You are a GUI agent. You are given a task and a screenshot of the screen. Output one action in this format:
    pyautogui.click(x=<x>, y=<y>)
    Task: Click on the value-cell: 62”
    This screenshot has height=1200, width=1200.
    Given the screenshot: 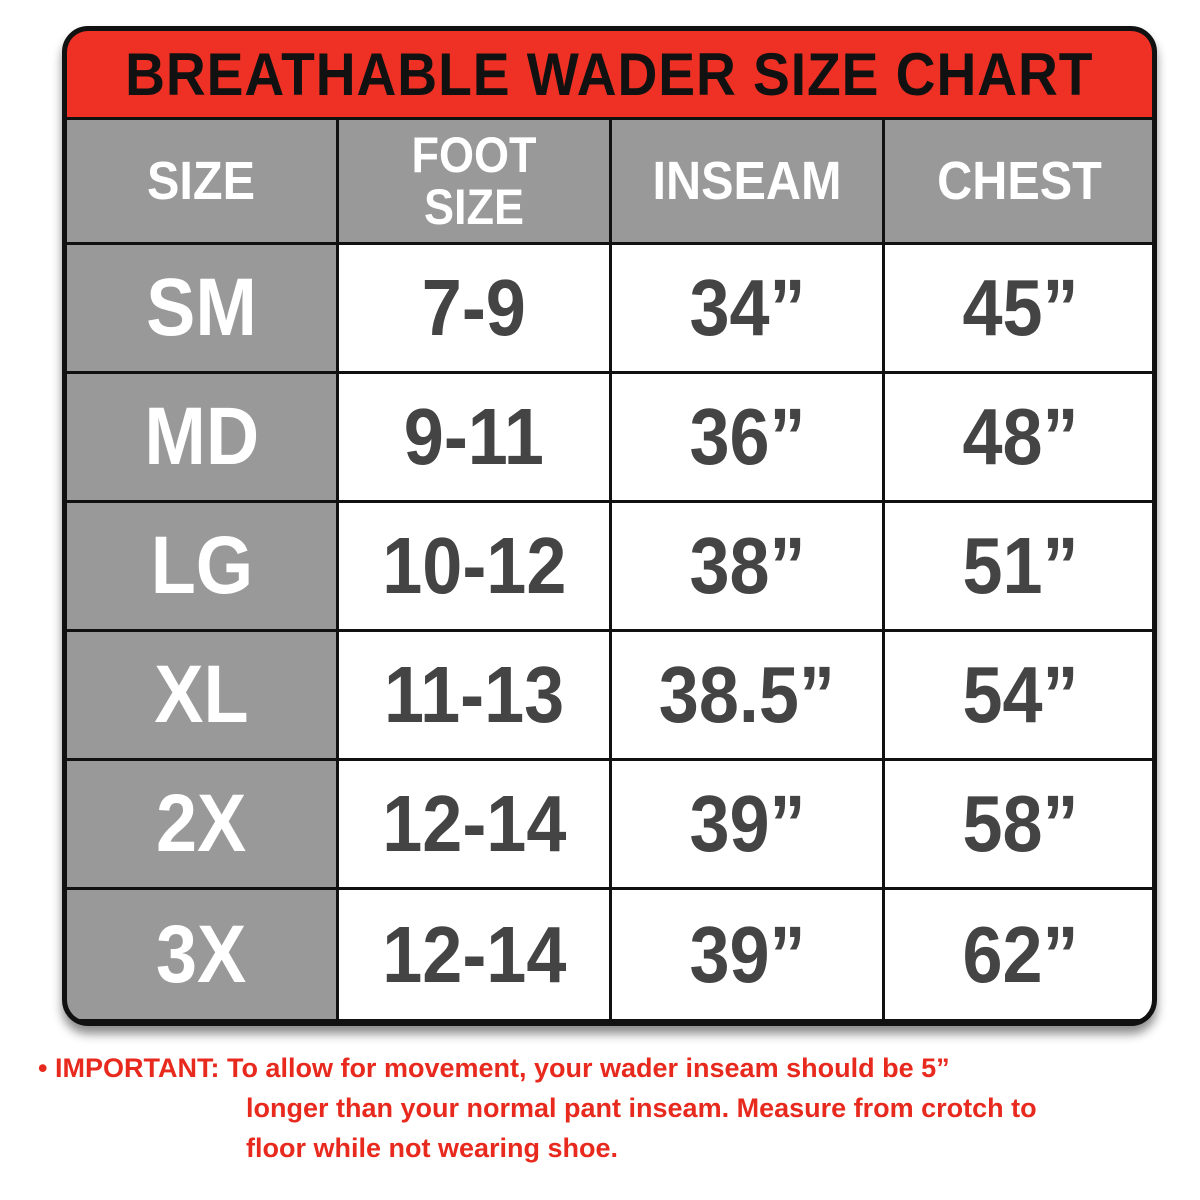 What is the action you would take?
    pyautogui.click(x=1018, y=954)
    